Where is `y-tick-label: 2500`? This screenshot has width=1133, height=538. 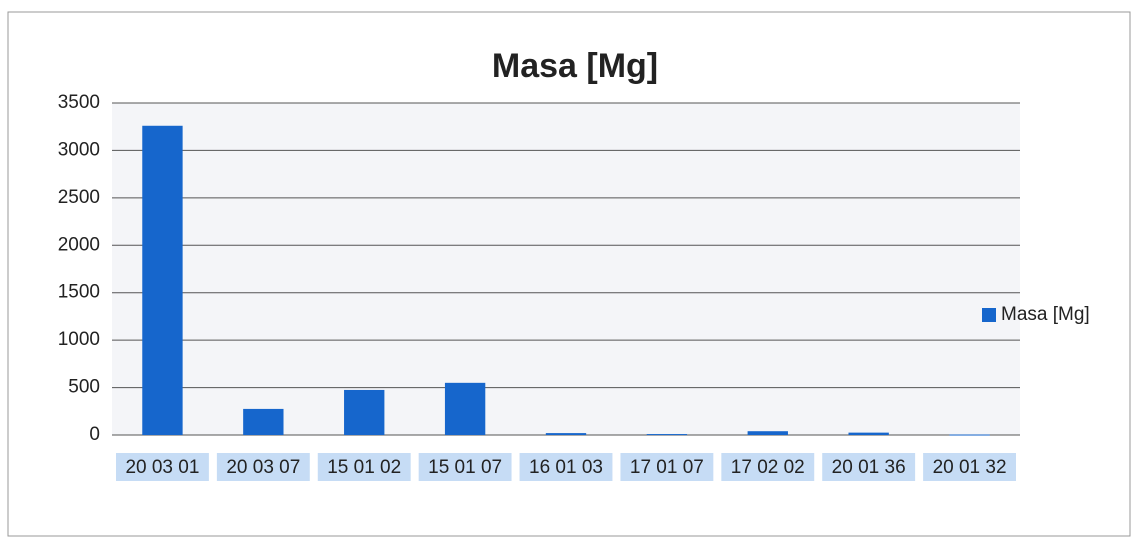
y-tick-label: 2500 is located at coordinates (79, 197).